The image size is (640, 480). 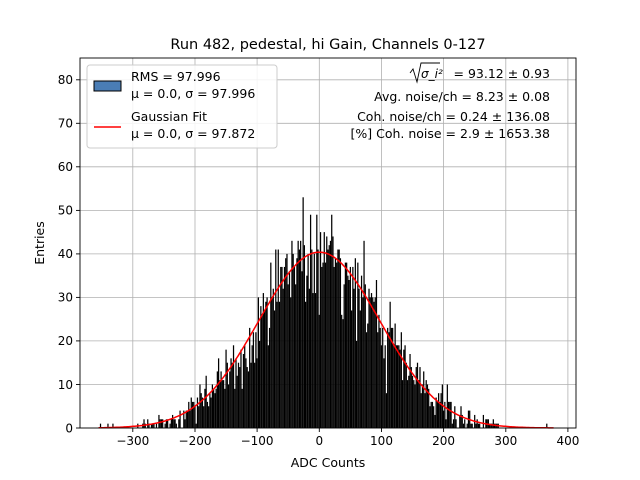 I want to click on sqrt-symbol, so click(x=424, y=73).